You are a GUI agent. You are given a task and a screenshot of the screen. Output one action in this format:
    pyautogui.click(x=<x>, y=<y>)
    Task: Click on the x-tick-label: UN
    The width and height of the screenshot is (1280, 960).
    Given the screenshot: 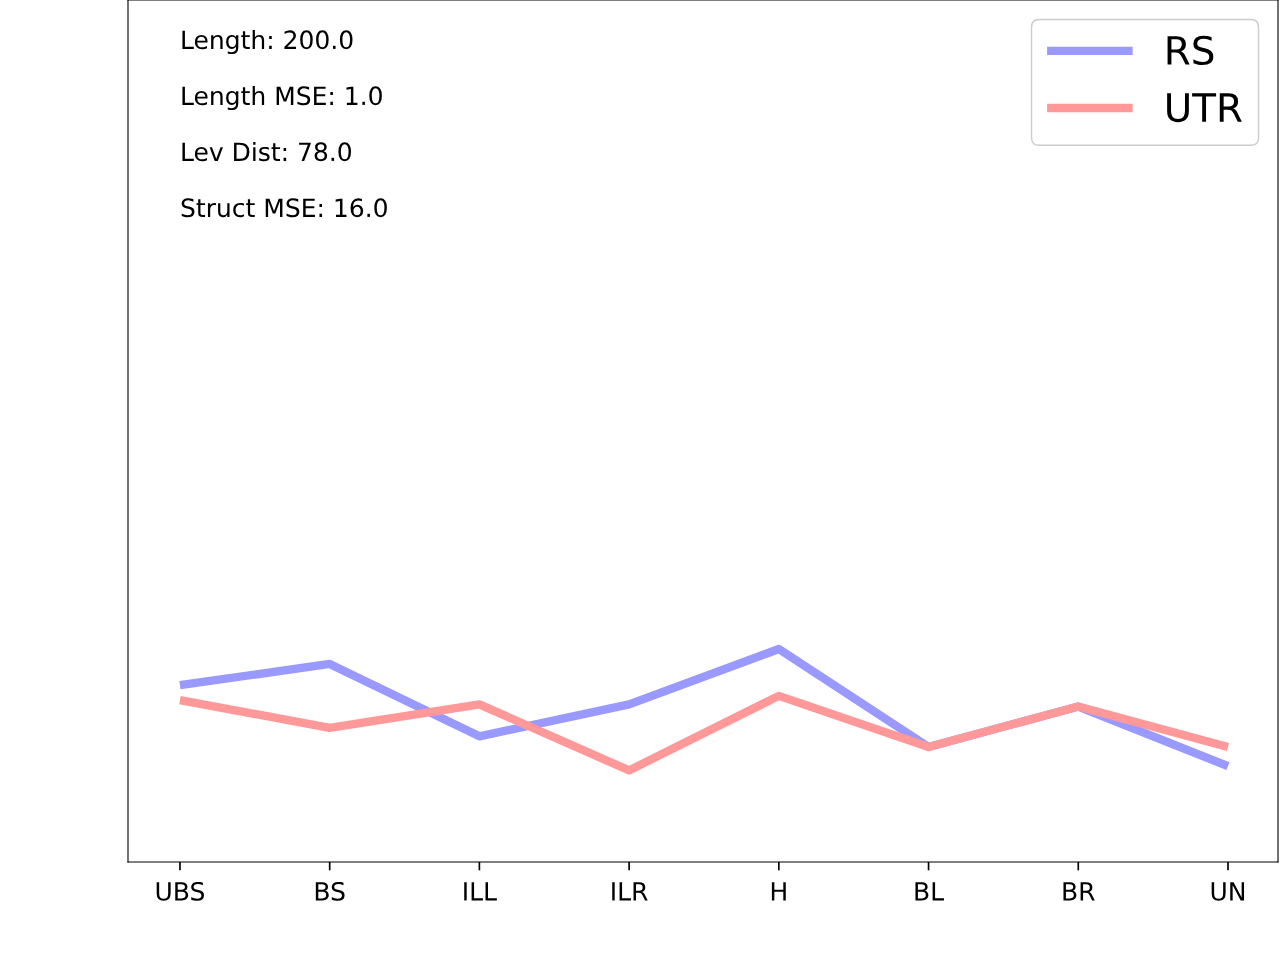 What is the action you would take?
    pyautogui.click(x=1228, y=891)
    